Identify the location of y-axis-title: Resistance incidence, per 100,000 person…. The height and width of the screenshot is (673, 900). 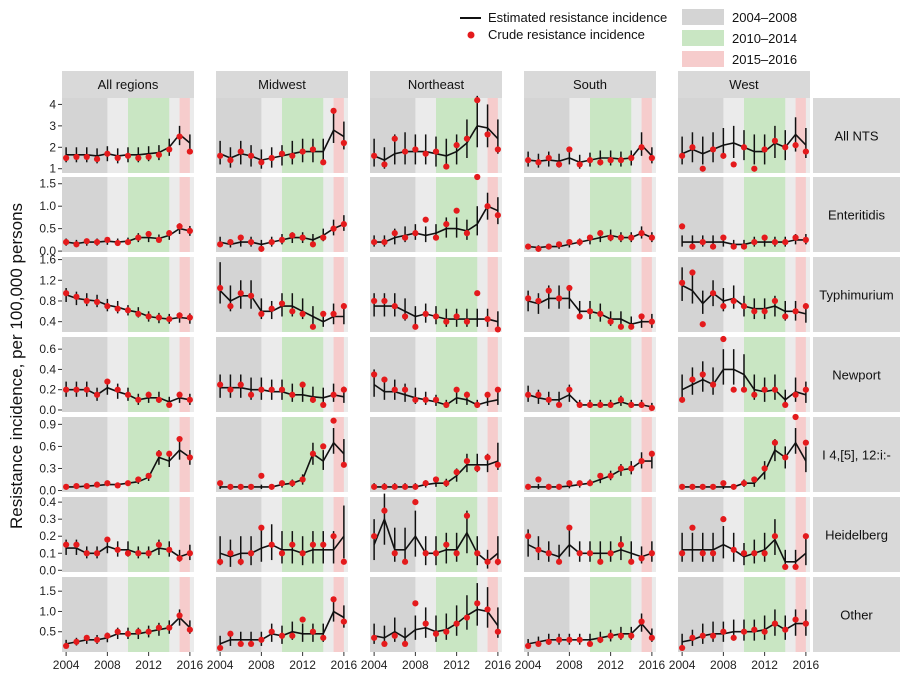
(16, 366).